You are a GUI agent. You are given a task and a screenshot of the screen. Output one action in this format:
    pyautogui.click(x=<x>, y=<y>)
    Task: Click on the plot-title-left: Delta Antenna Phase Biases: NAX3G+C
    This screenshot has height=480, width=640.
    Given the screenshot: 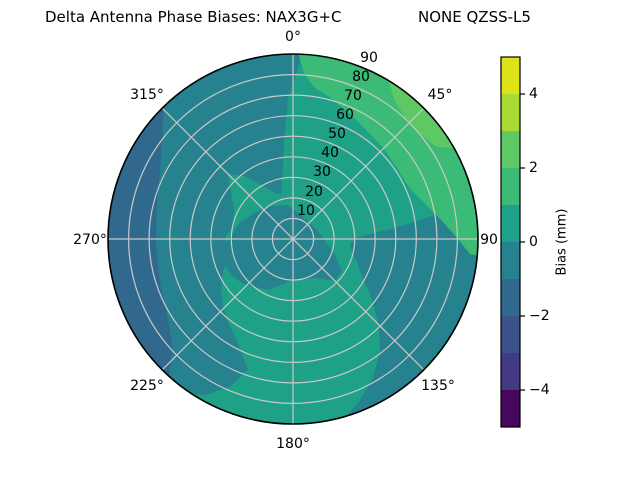 What is the action you would take?
    pyautogui.click(x=193, y=17)
    